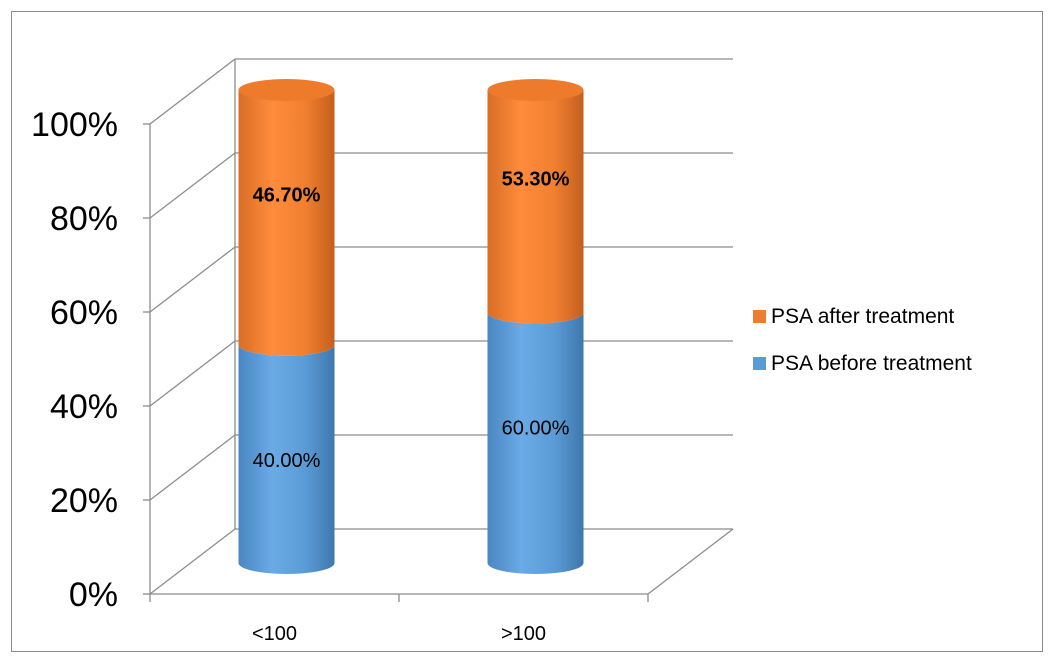 The height and width of the screenshot is (664, 1056). What do you see at coordinates (536, 179) in the screenshot?
I see `data-label-after-treatment: 53.30%` at bounding box center [536, 179].